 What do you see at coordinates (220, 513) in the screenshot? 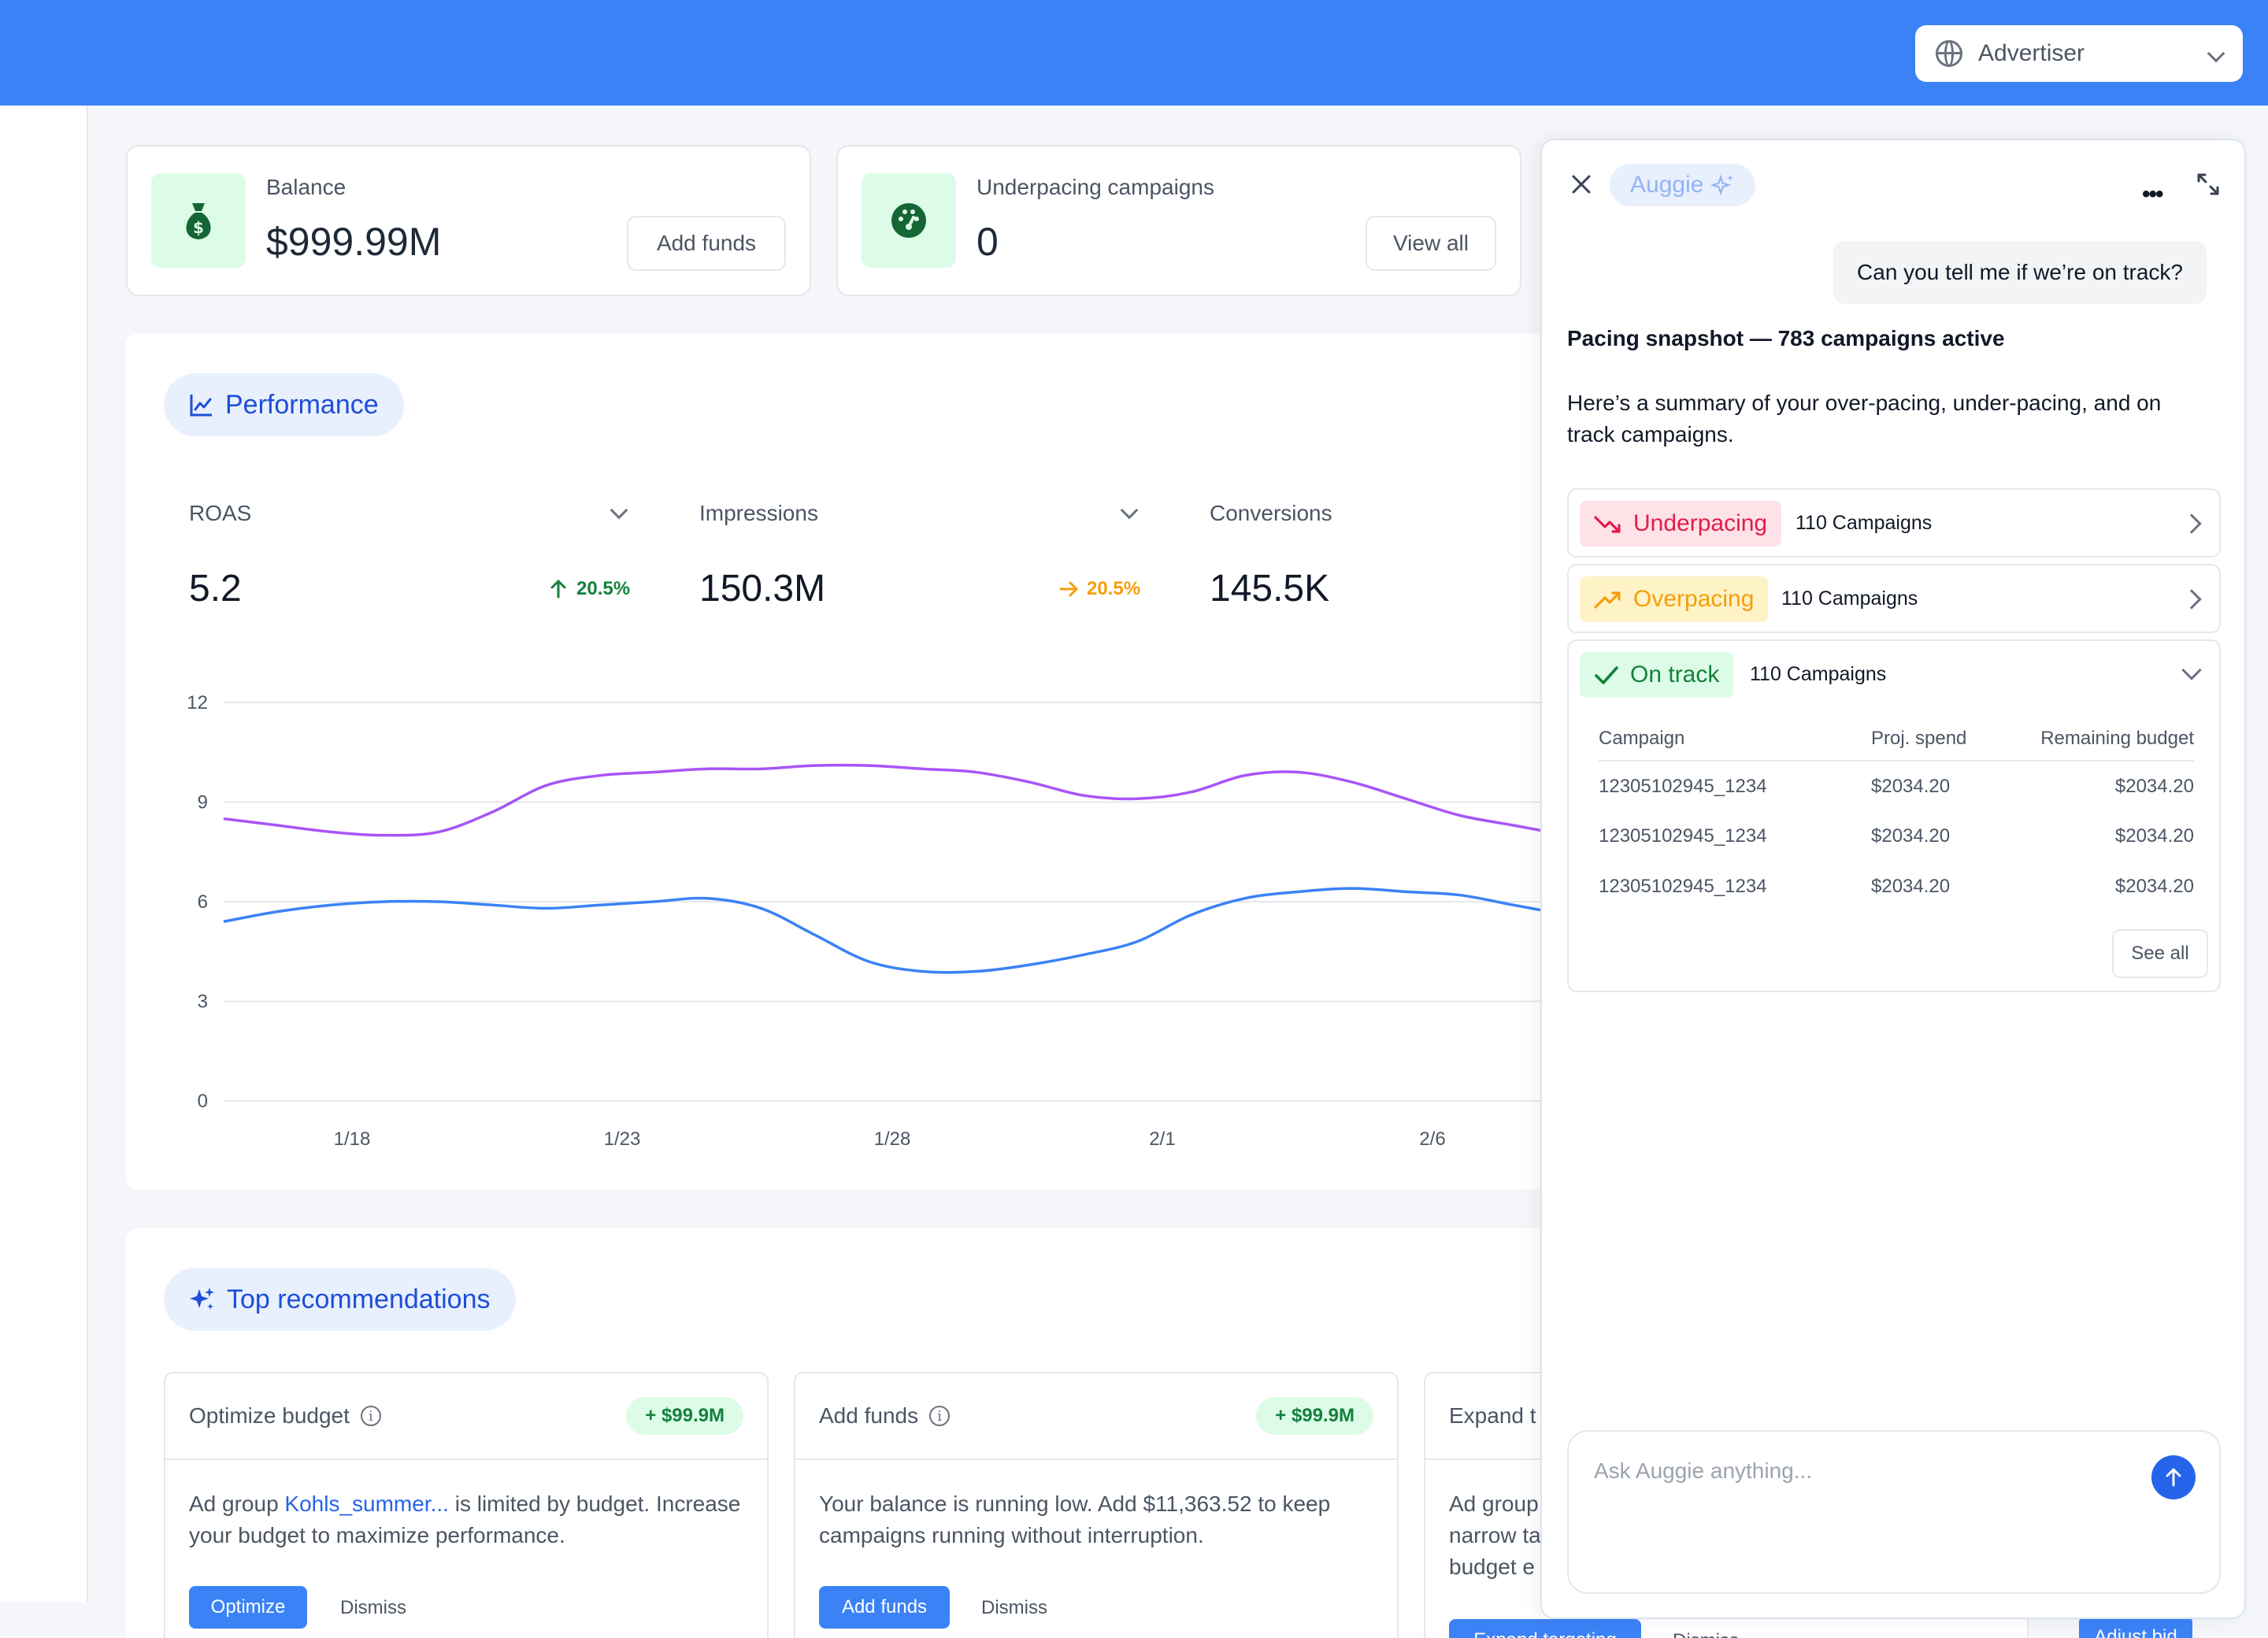
I see `metric-roas-label: ROAS` at bounding box center [220, 513].